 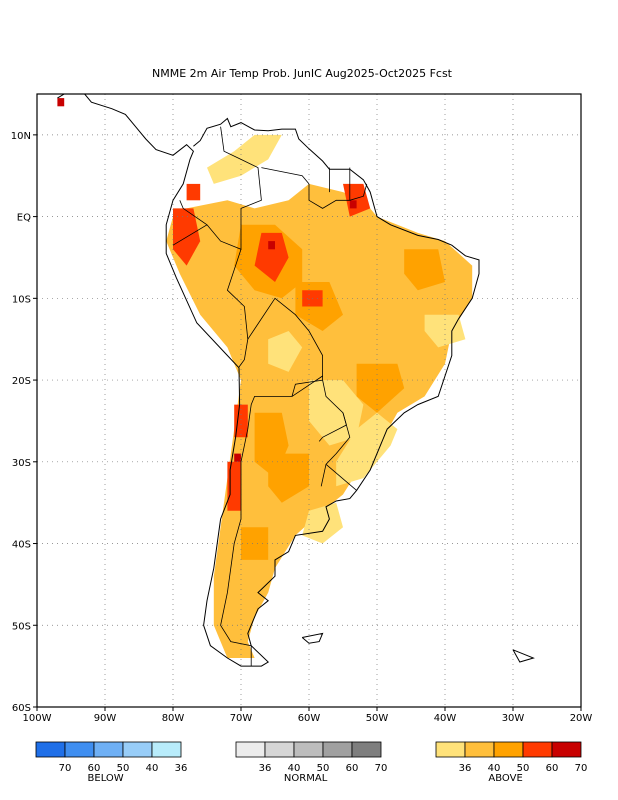 What do you see at coordinates (173, 718) in the screenshot?
I see `x-tick-label: 80W` at bounding box center [173, 718].